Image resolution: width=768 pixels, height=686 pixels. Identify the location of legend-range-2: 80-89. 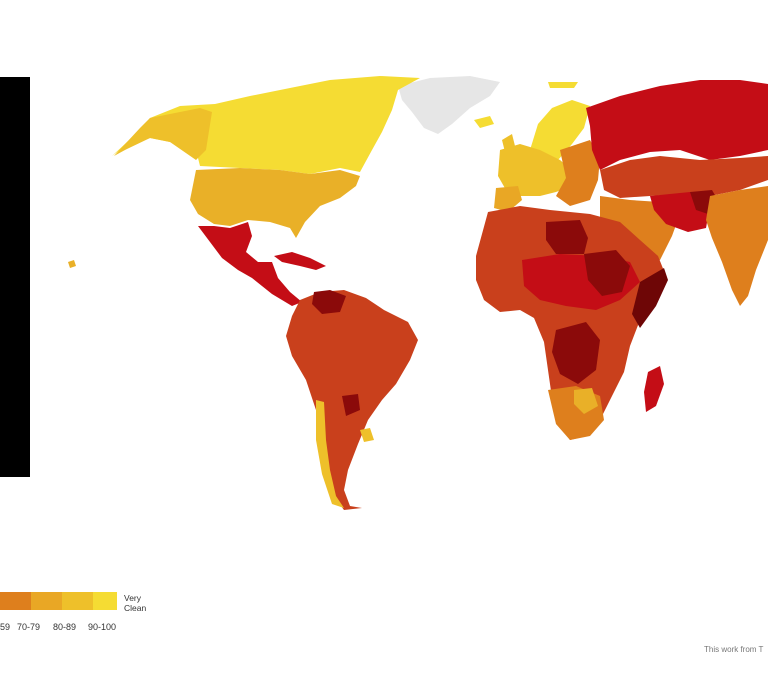
(65, 627).